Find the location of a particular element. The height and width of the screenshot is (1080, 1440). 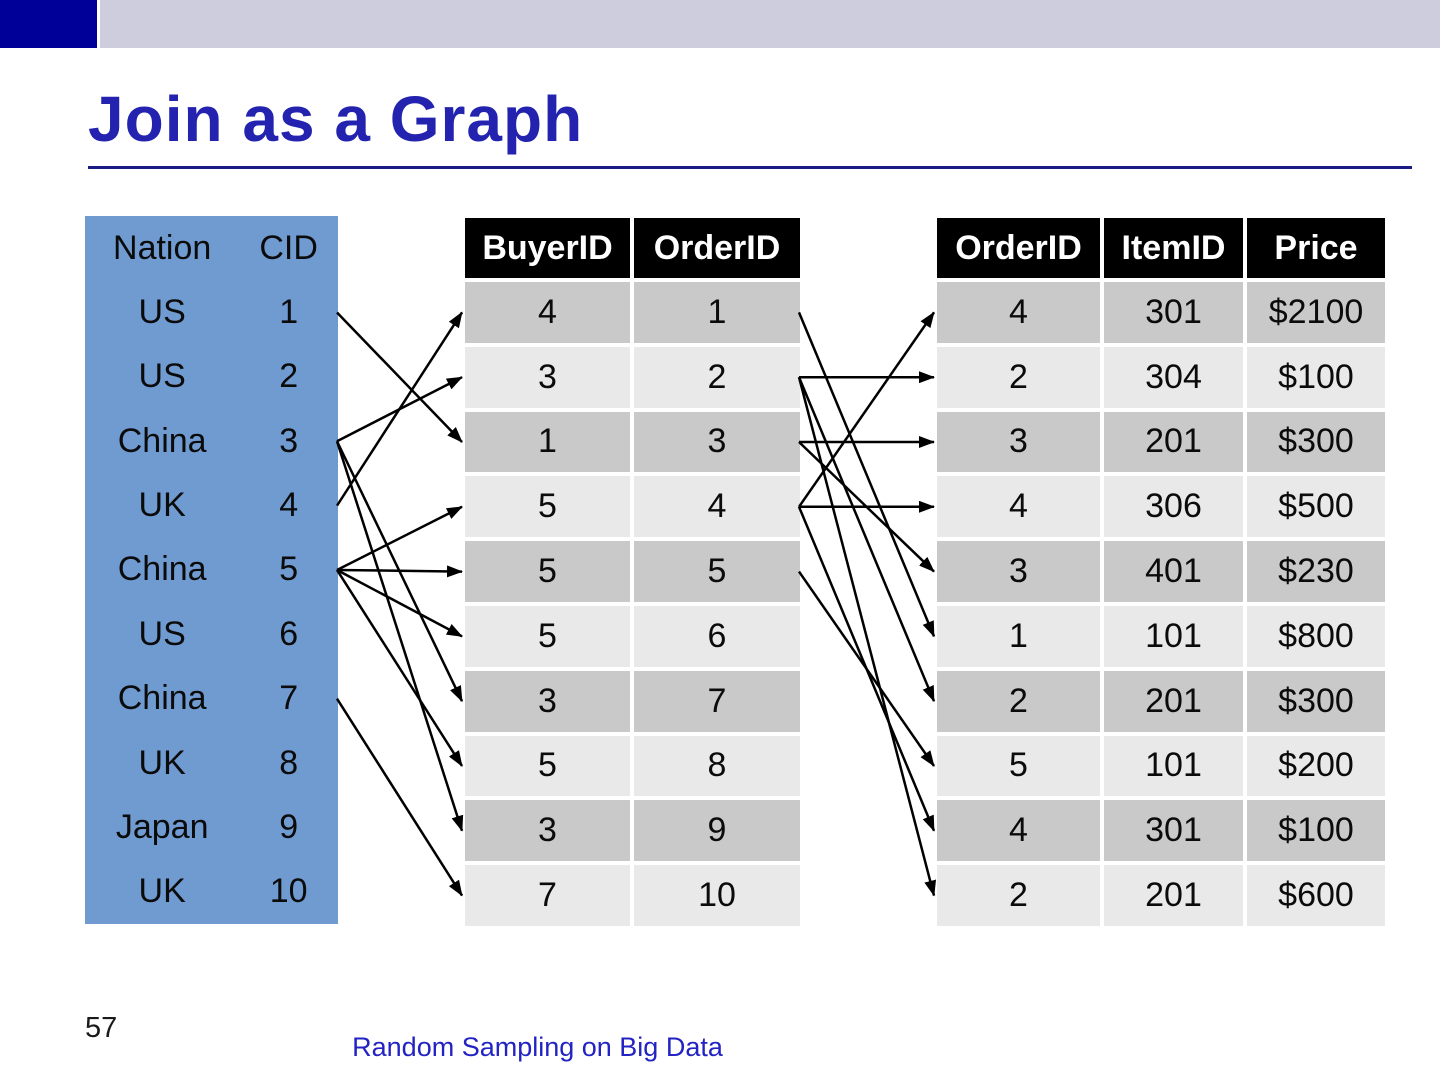

table-row: US 2 is located at coordinates (211, 377).